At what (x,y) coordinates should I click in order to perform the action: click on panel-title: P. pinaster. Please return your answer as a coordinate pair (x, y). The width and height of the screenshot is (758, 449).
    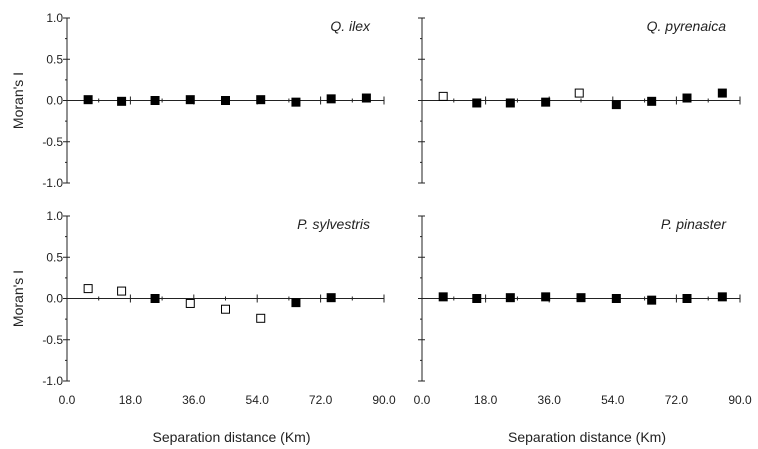
    Looking at the image, I should click on (694, 224).